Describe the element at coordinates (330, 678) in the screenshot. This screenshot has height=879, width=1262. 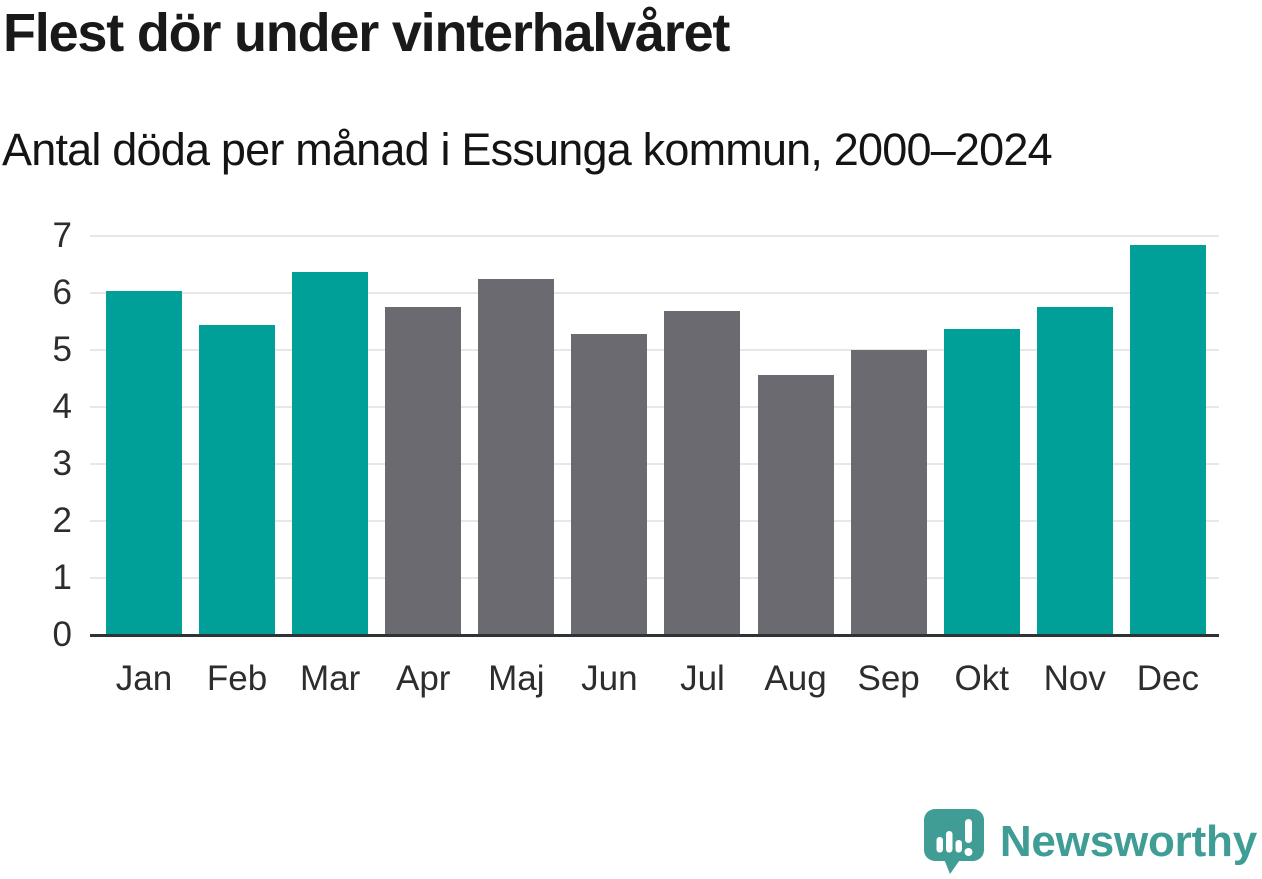
I see `x-tick-label-mar: Mar` at that location.